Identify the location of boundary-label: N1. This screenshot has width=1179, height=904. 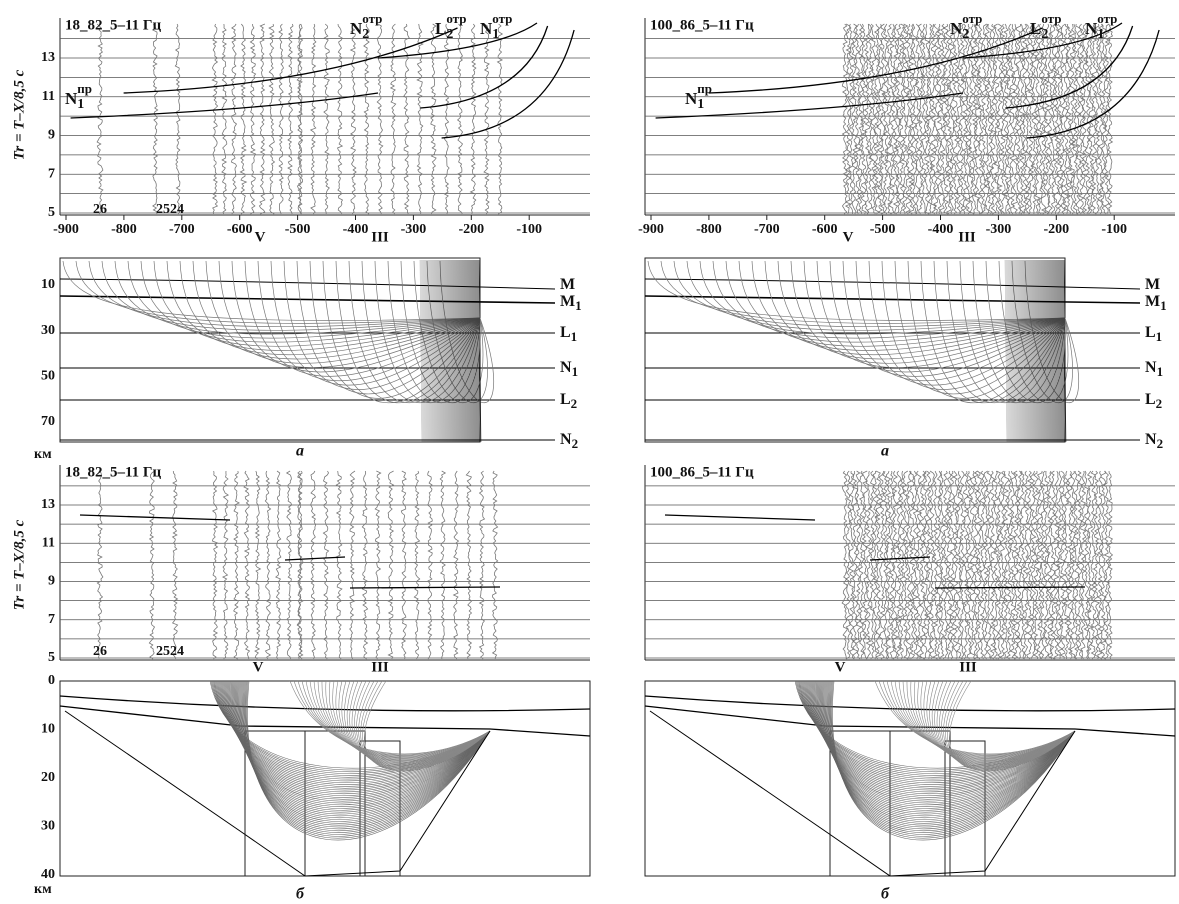
(1154, 369).